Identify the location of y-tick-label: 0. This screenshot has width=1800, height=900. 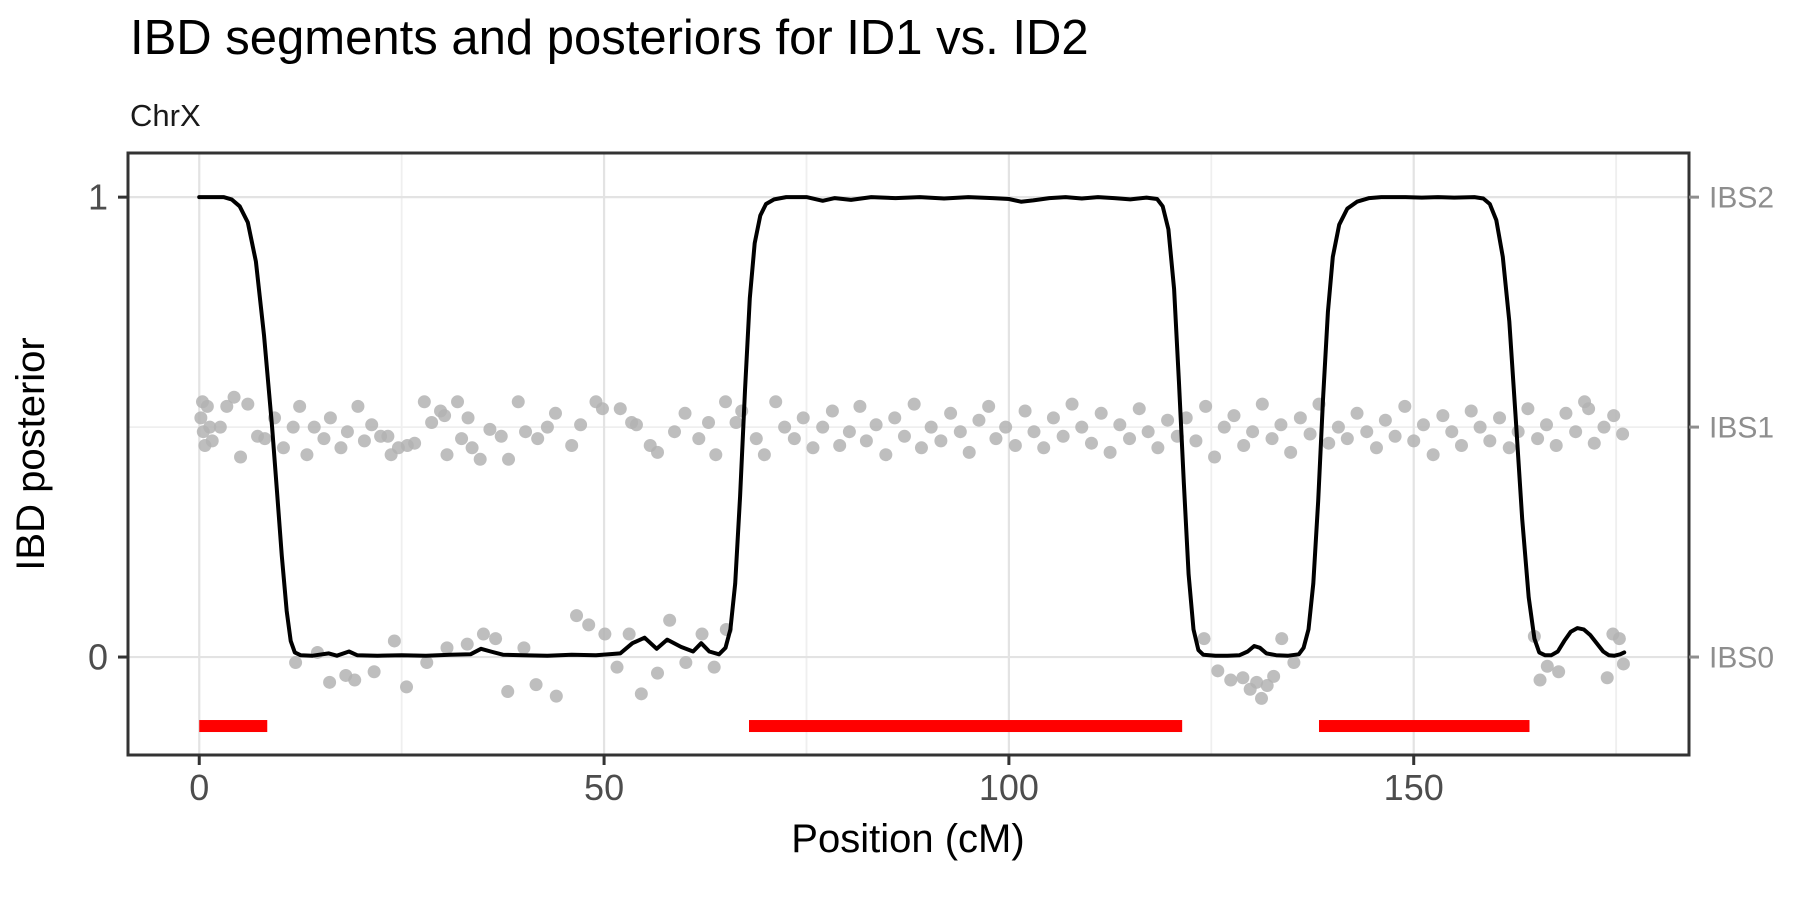
(98, 657).